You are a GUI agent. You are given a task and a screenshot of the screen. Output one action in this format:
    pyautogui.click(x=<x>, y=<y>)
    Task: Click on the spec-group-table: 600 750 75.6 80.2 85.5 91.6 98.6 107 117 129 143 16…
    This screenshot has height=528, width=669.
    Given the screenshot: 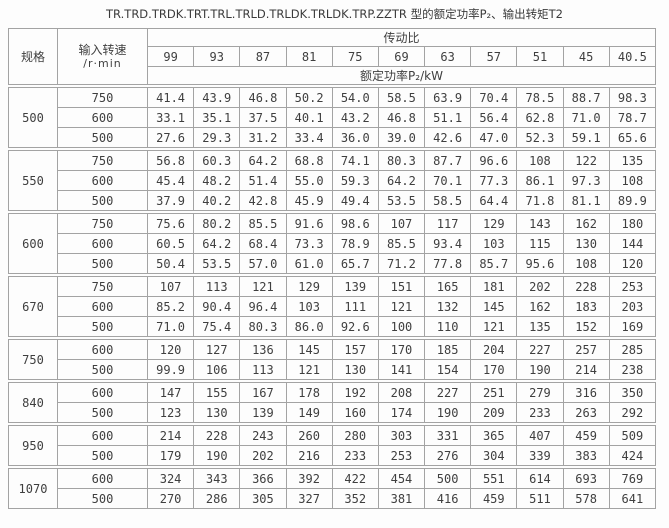 What is the action you would take?
    pyautogui.click(x=332, y=243)
    